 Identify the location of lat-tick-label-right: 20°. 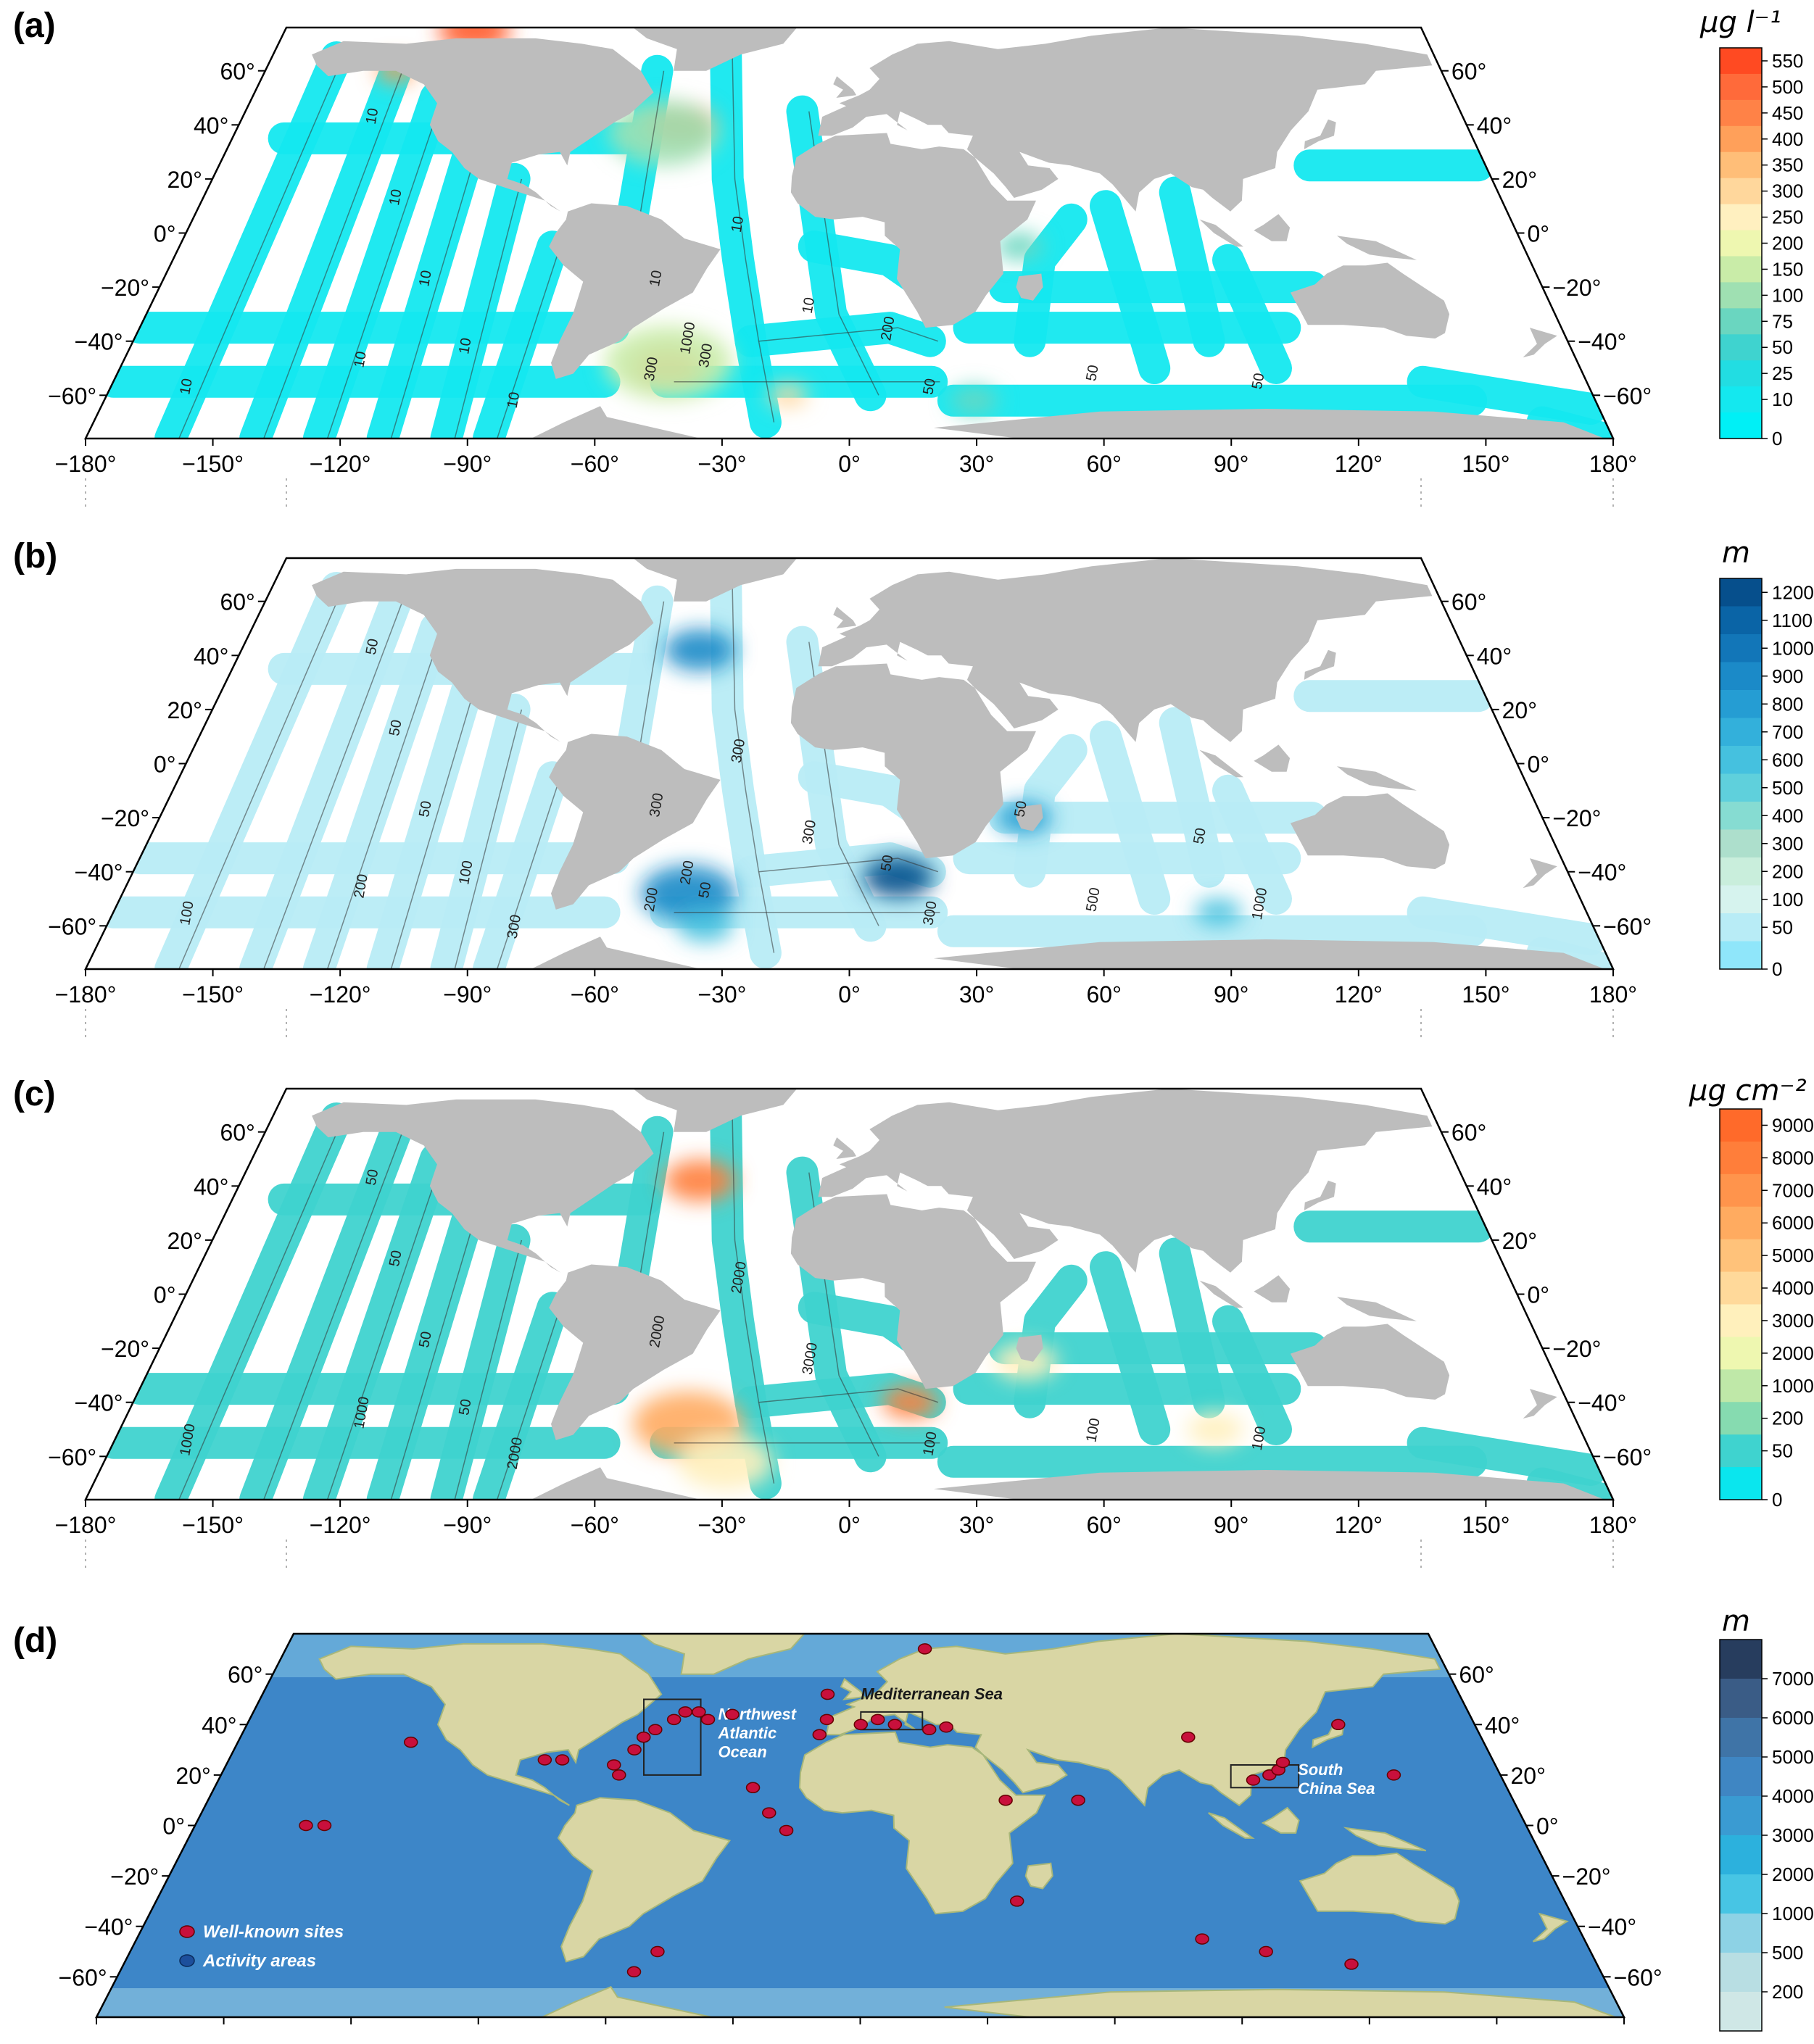
(1519, 710).